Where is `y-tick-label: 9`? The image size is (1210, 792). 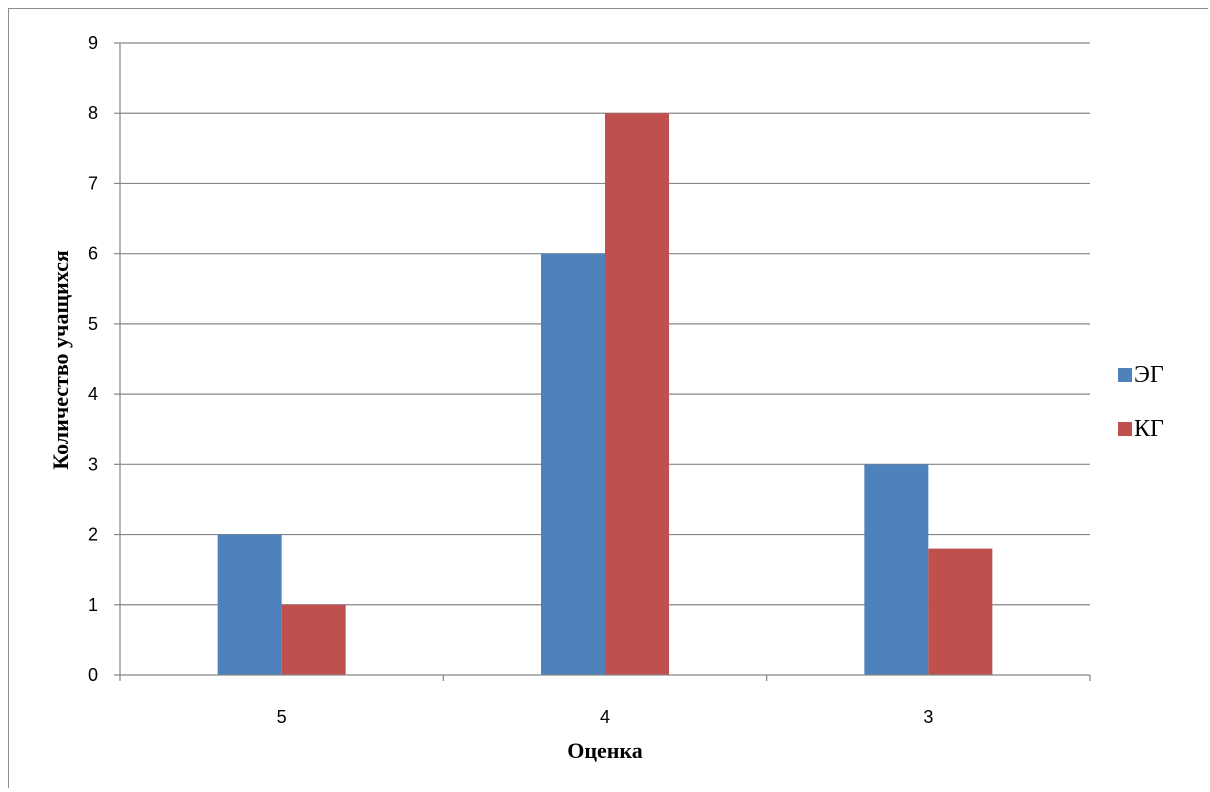
y-tick-label: 9 is located at coordinates (93, 43).